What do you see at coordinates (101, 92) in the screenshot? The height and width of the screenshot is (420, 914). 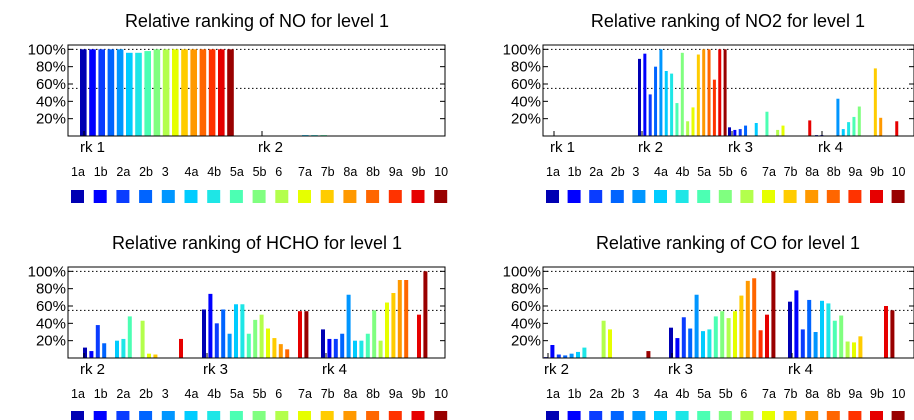 I see `bar-2a-rk1` at bounding box center [101, 92].